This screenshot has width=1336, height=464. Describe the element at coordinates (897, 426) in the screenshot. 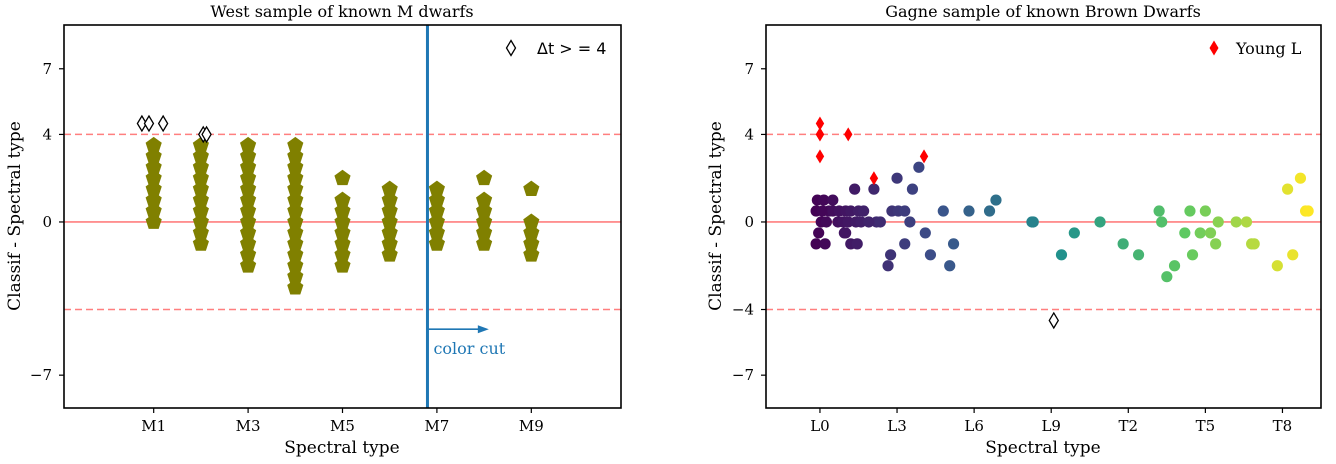

I see `x-tick-label: L3` at that location.